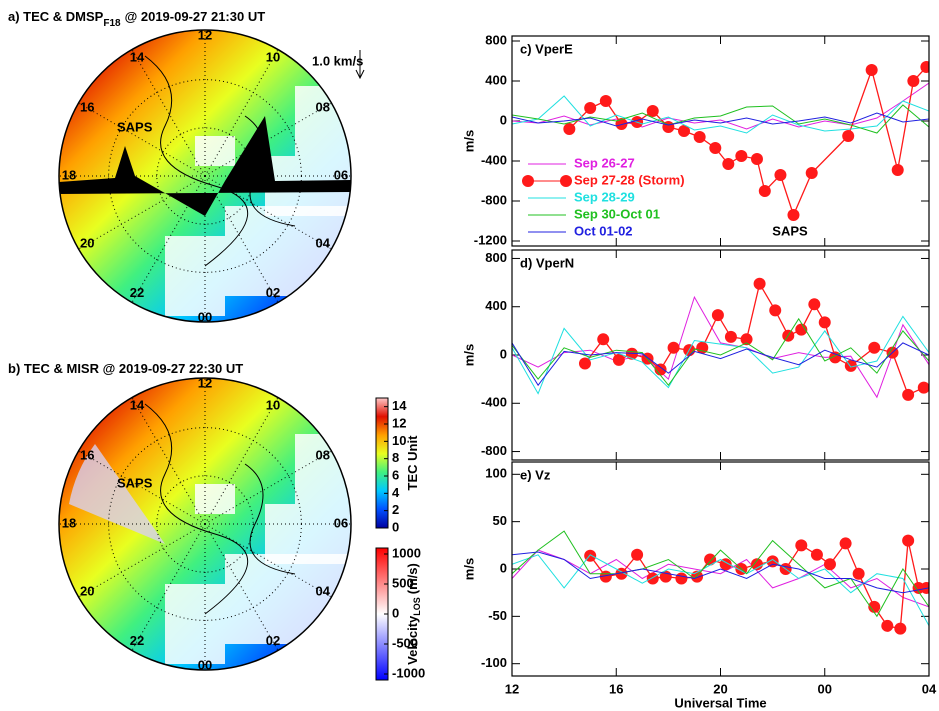  I want to click on colorbar-label-text: Velocity, so click(412, 640).